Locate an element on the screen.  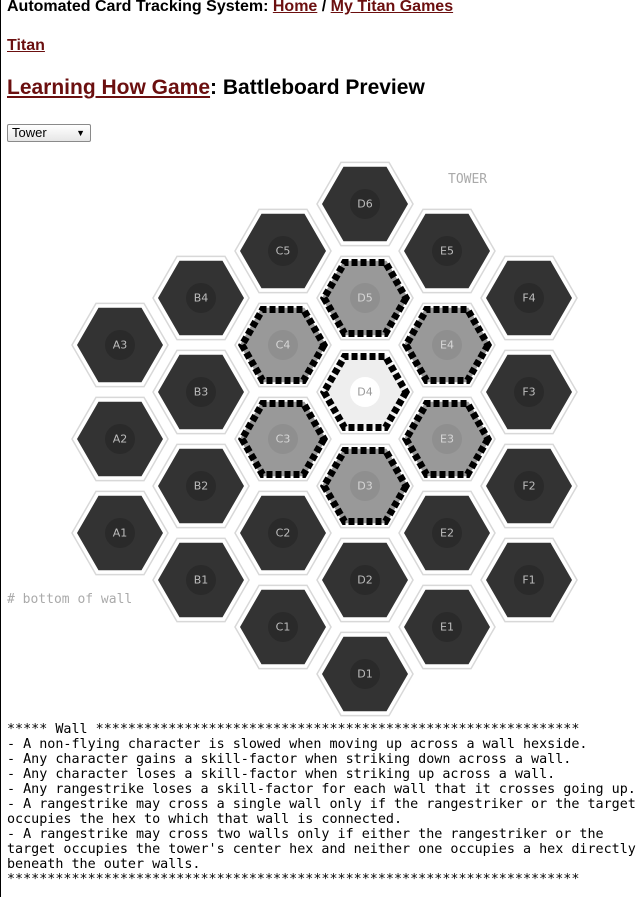
hex-label: F4 is located at coordinates (528, 298).